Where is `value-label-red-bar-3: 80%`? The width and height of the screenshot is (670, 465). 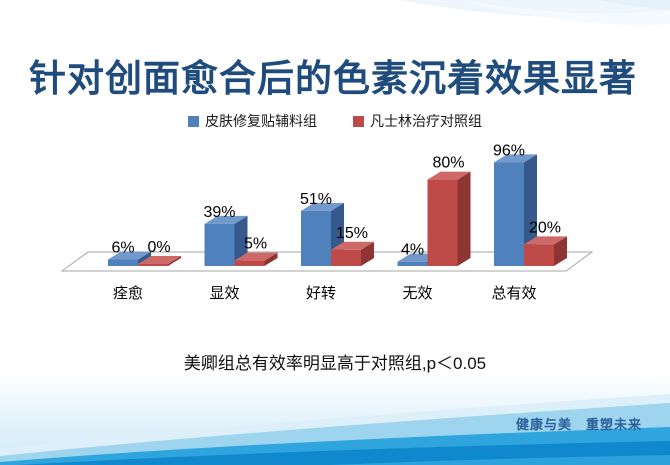 value-label-red-bar-3: 80% is located at coordinates (448, 163).